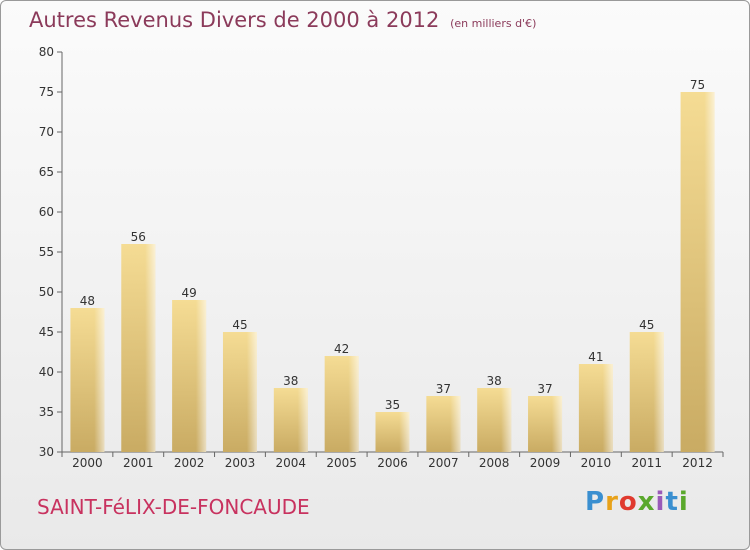 This screenshot has width=750, height=550. What do you see at coordinates (341, 463) in the screenshot?
I see `x-tick-label: 2005` at bounding box center [341, 463].